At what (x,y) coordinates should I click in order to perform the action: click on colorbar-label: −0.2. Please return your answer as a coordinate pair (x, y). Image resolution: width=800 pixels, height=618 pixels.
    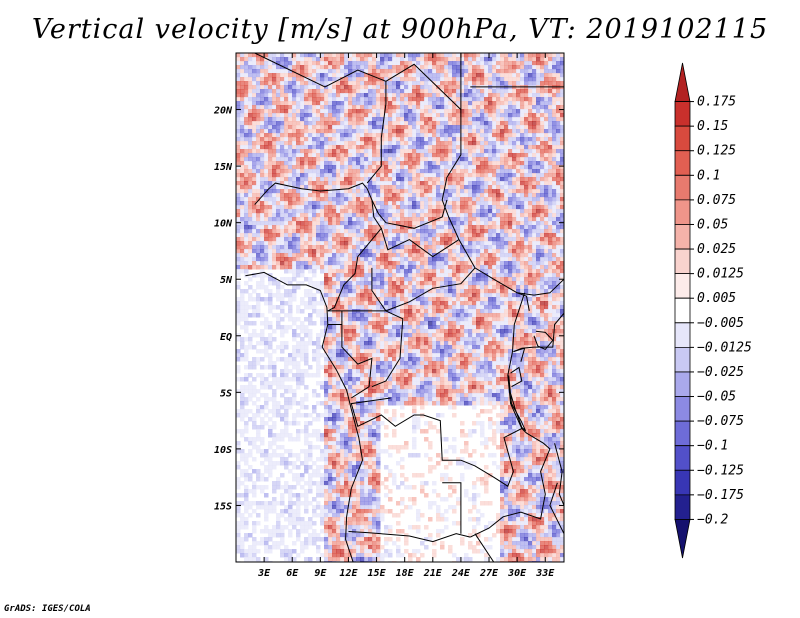
    Looking at the image, I should click on (712, 519).